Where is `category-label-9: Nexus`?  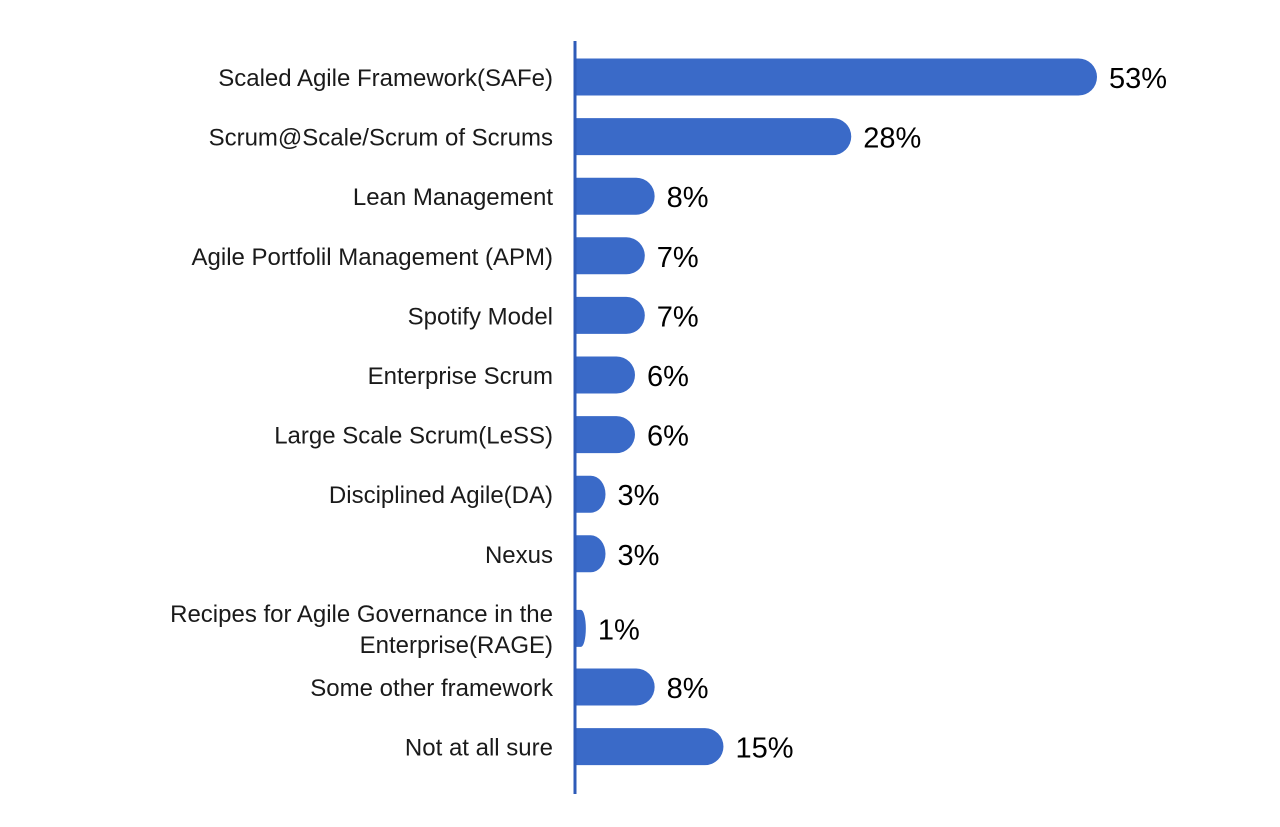
category-label-9: Nexus is located at coordinates (519, 555).